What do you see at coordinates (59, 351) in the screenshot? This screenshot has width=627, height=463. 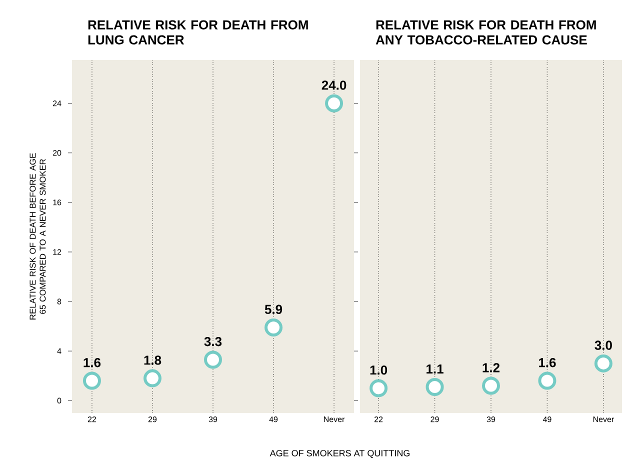 I see `y-tick-label: 4` at bounding box center [59, 351].